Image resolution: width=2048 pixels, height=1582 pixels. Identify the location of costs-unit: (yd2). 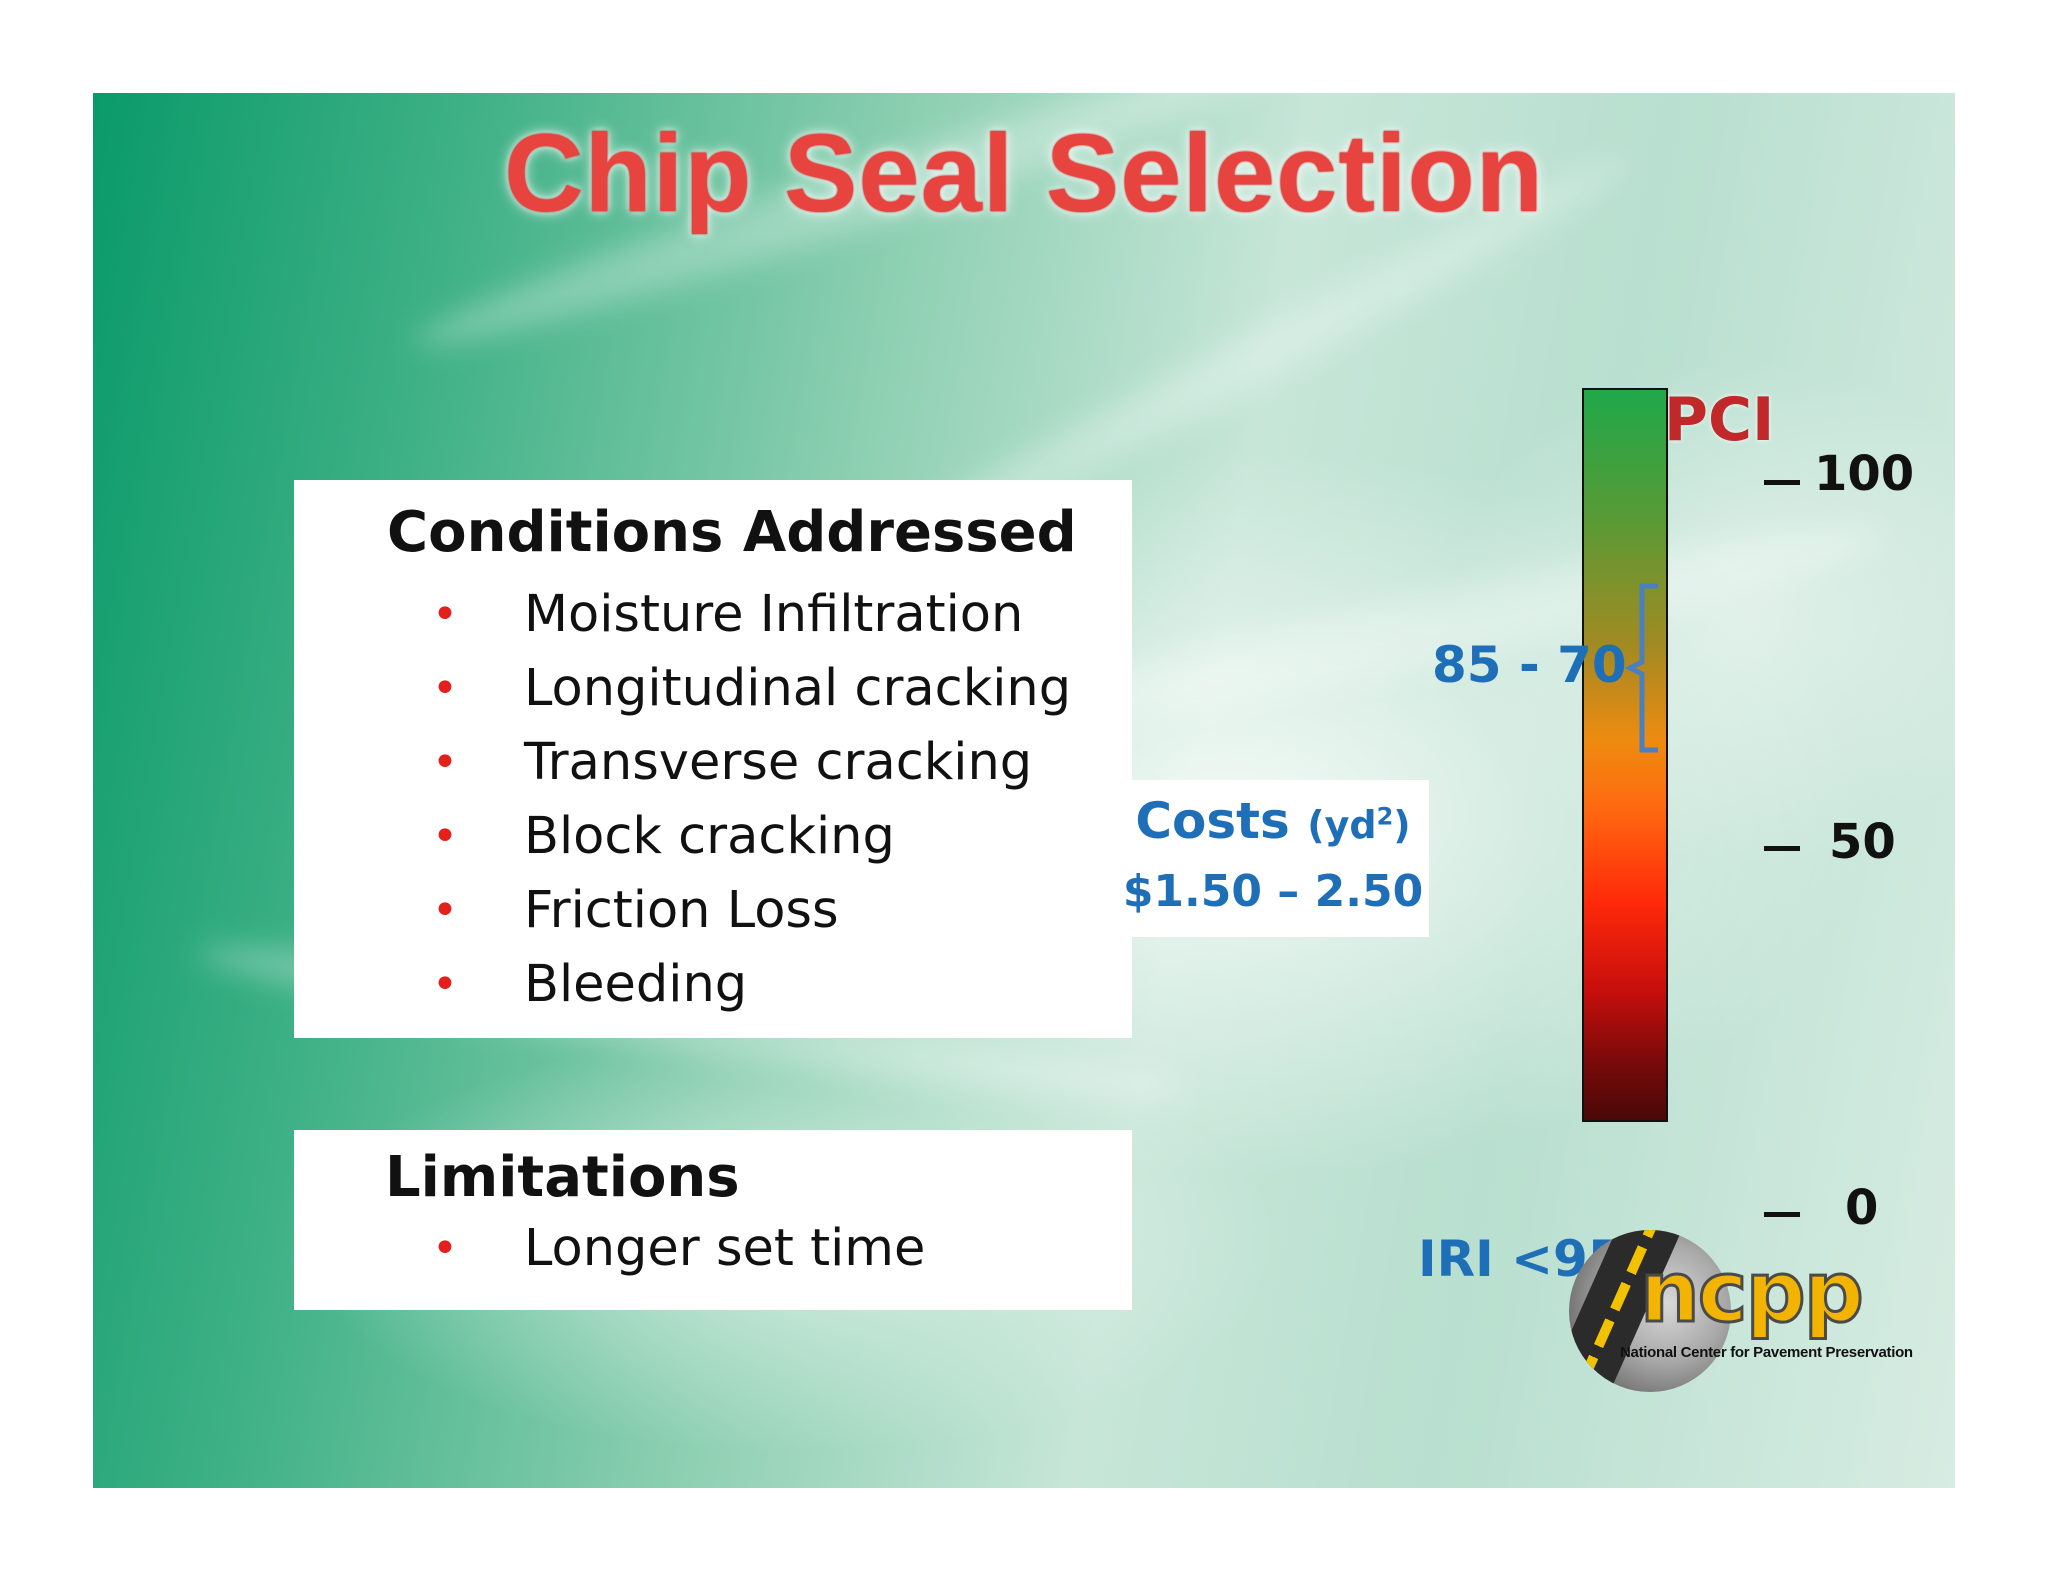
(1359, 824).